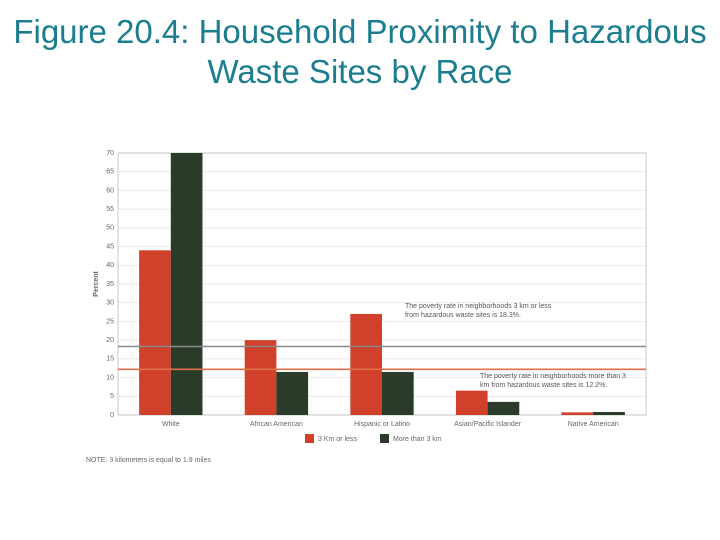  Describe the element at coordinates (110, 153) in the screenshot. I see `y-tick-label: 70` at that location.